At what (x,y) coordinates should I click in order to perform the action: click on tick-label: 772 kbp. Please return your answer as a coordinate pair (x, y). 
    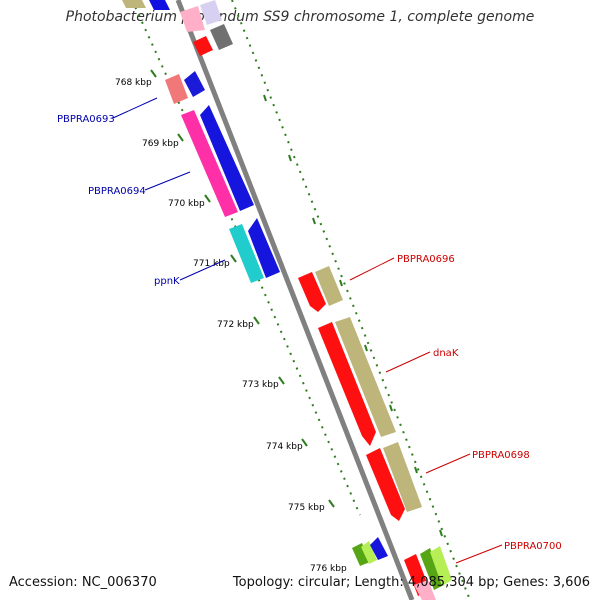
    Looking at the image, I should click on (235, 325).